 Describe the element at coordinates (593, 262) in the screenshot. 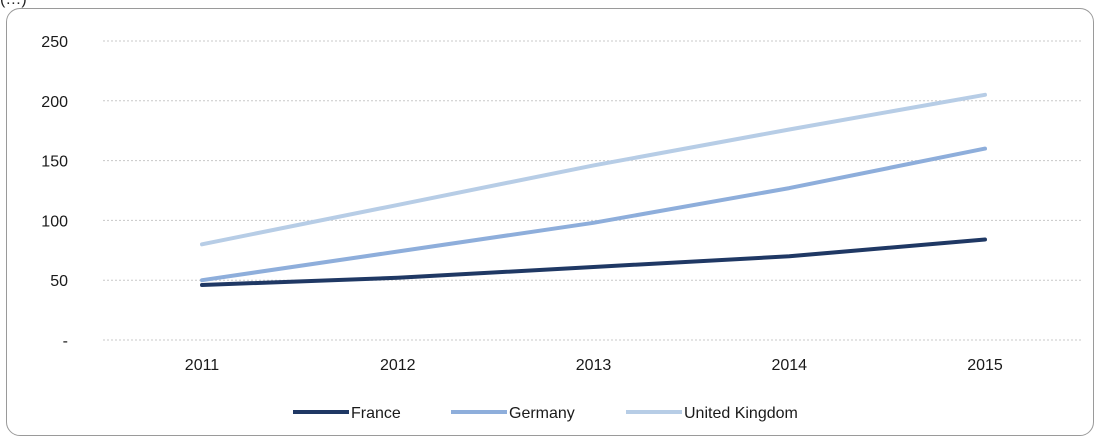

I see `series-line-france` at that location.